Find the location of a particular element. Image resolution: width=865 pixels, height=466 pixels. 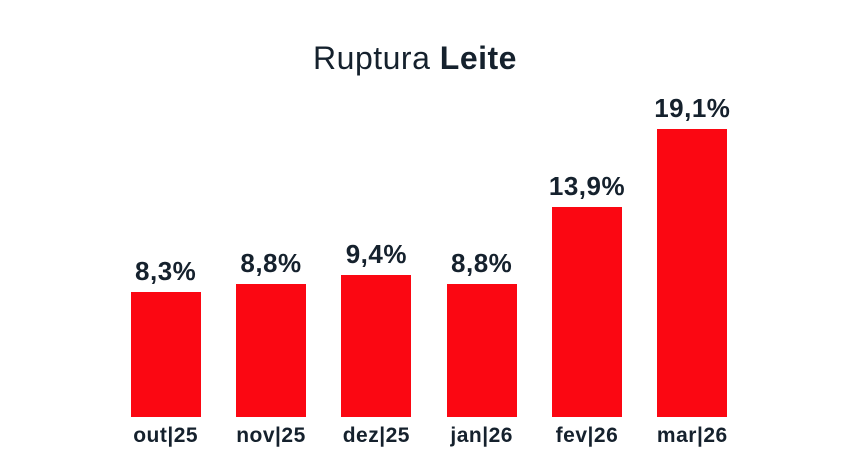

bar-column-out-25: 8,3% out|25 is located at coordinates (165, 223).